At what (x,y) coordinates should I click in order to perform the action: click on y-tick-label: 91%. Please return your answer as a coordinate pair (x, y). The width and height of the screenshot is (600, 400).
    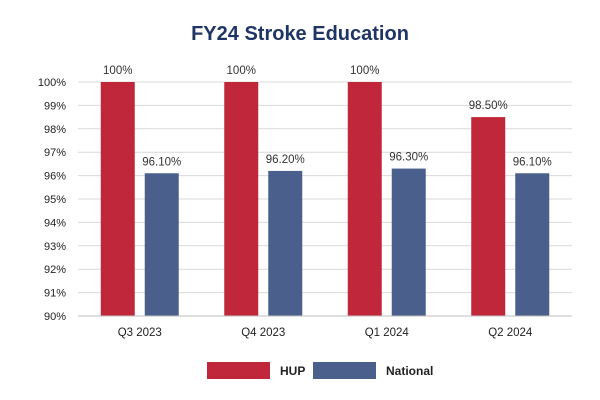
    Looking at the image, I should click on (55, 294).